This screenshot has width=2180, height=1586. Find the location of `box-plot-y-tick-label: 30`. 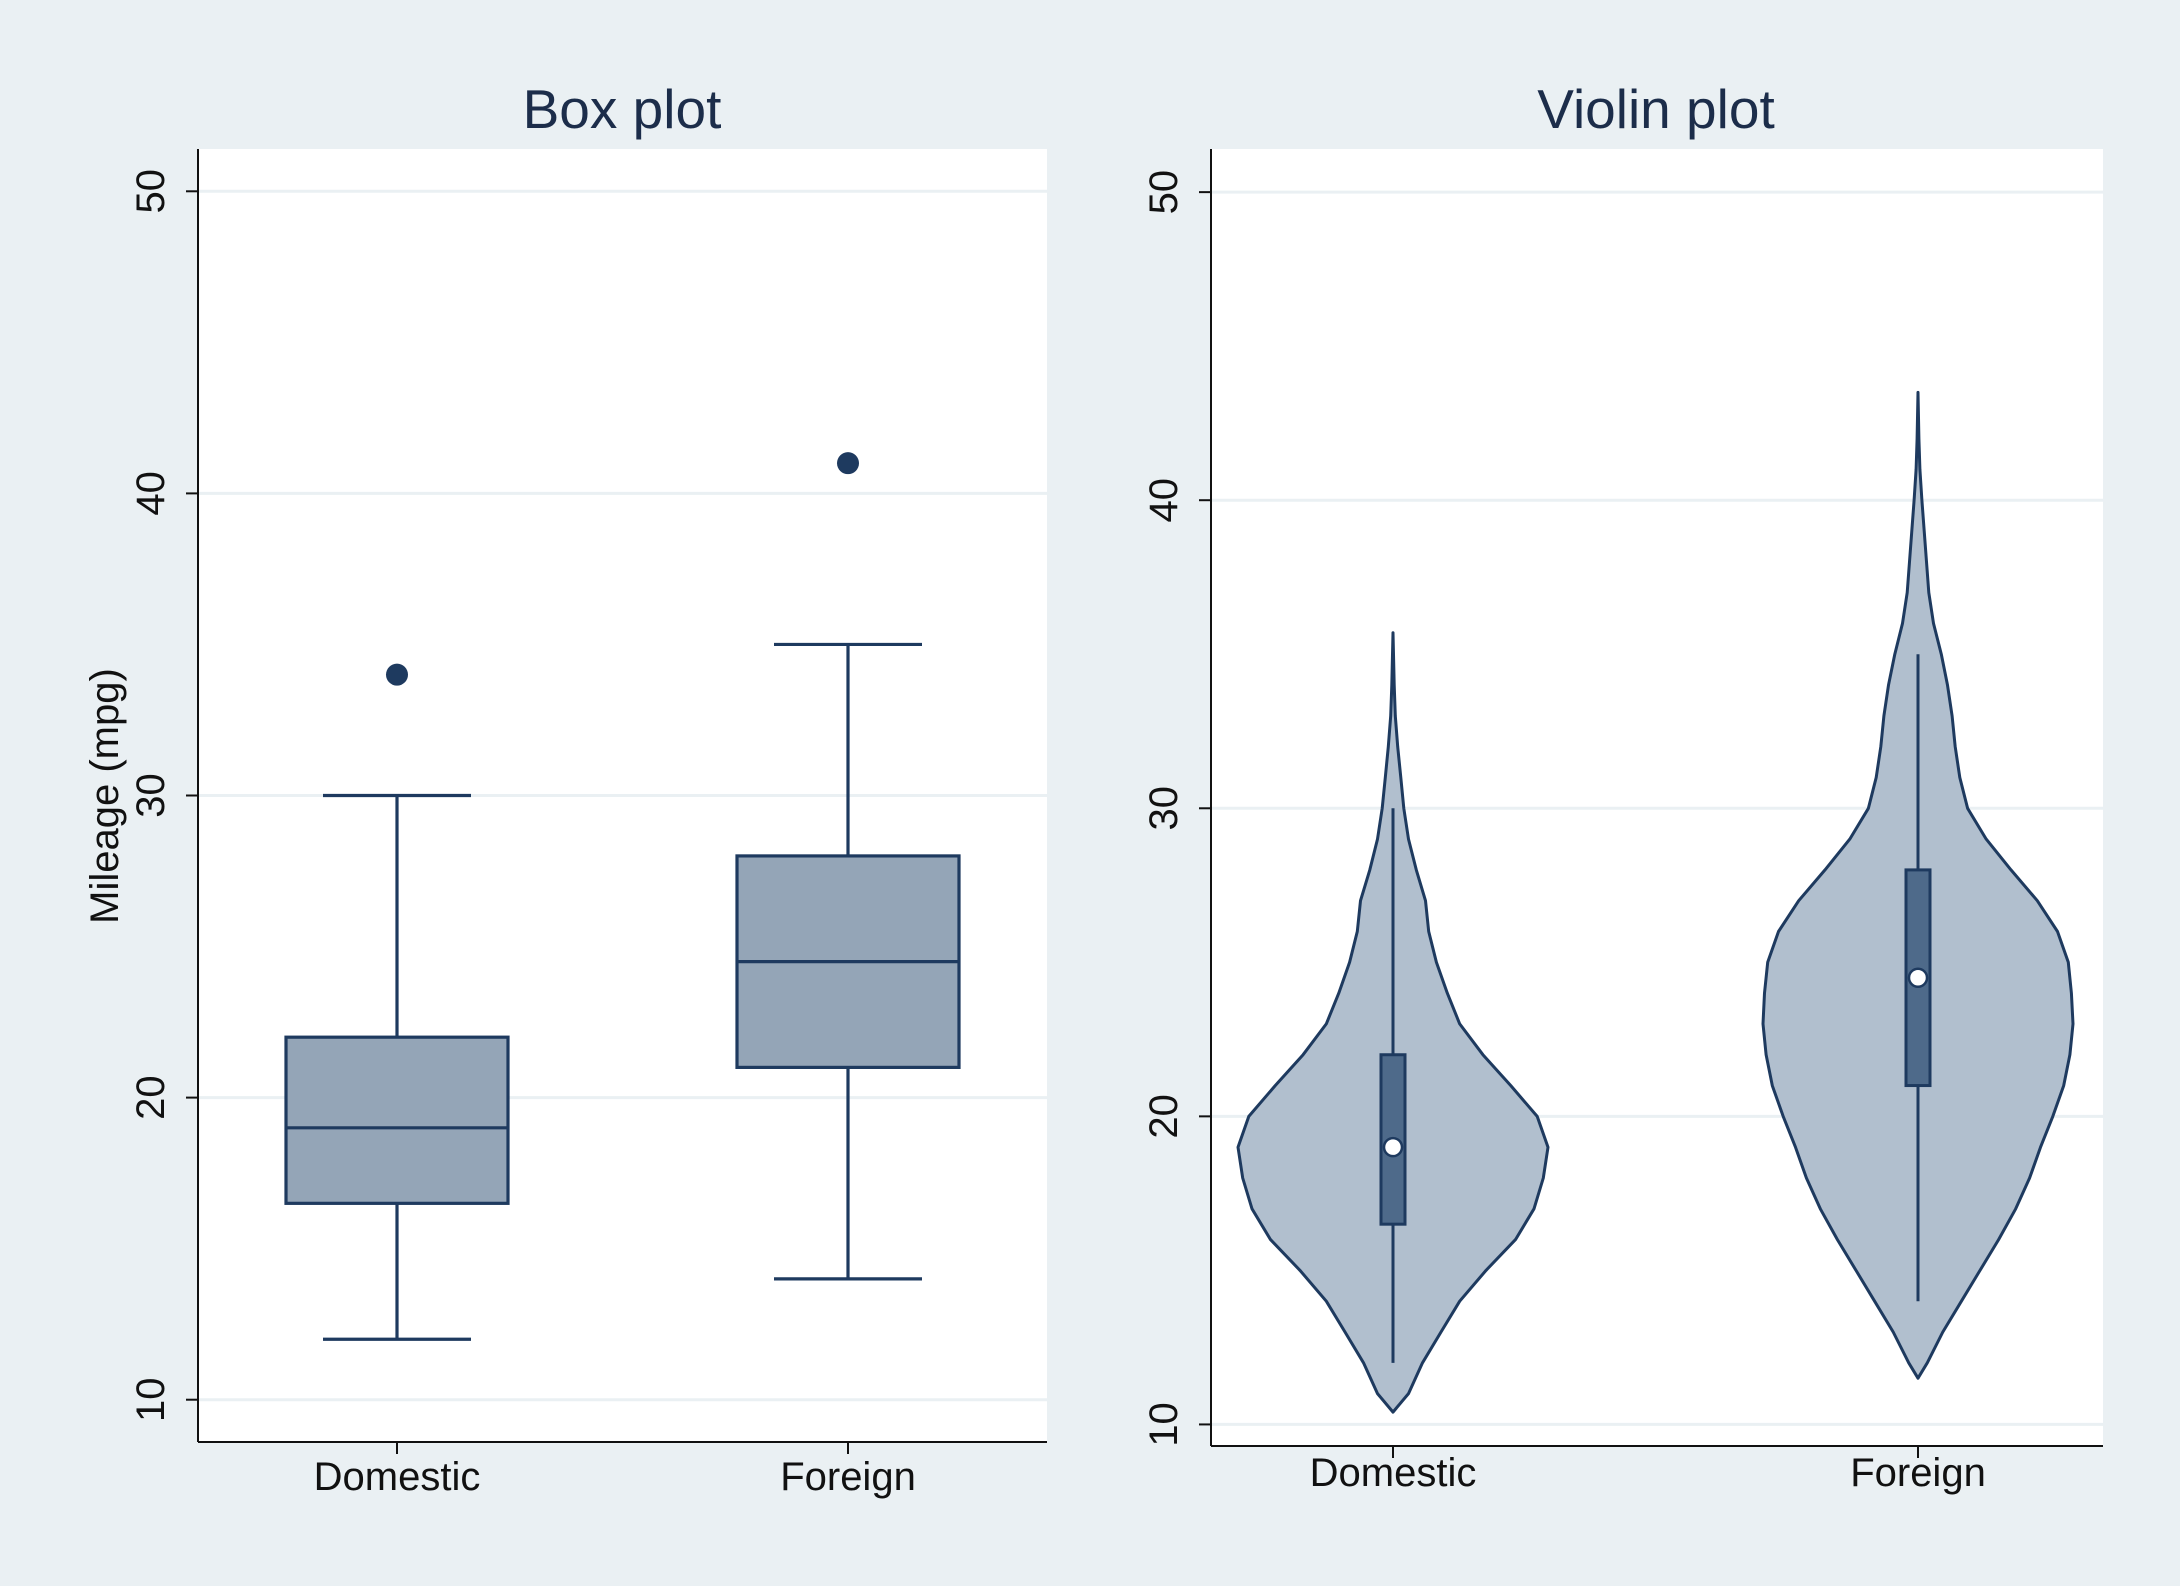

box-plot-y-tick-label: 30 is located at coordinates (151, 795).